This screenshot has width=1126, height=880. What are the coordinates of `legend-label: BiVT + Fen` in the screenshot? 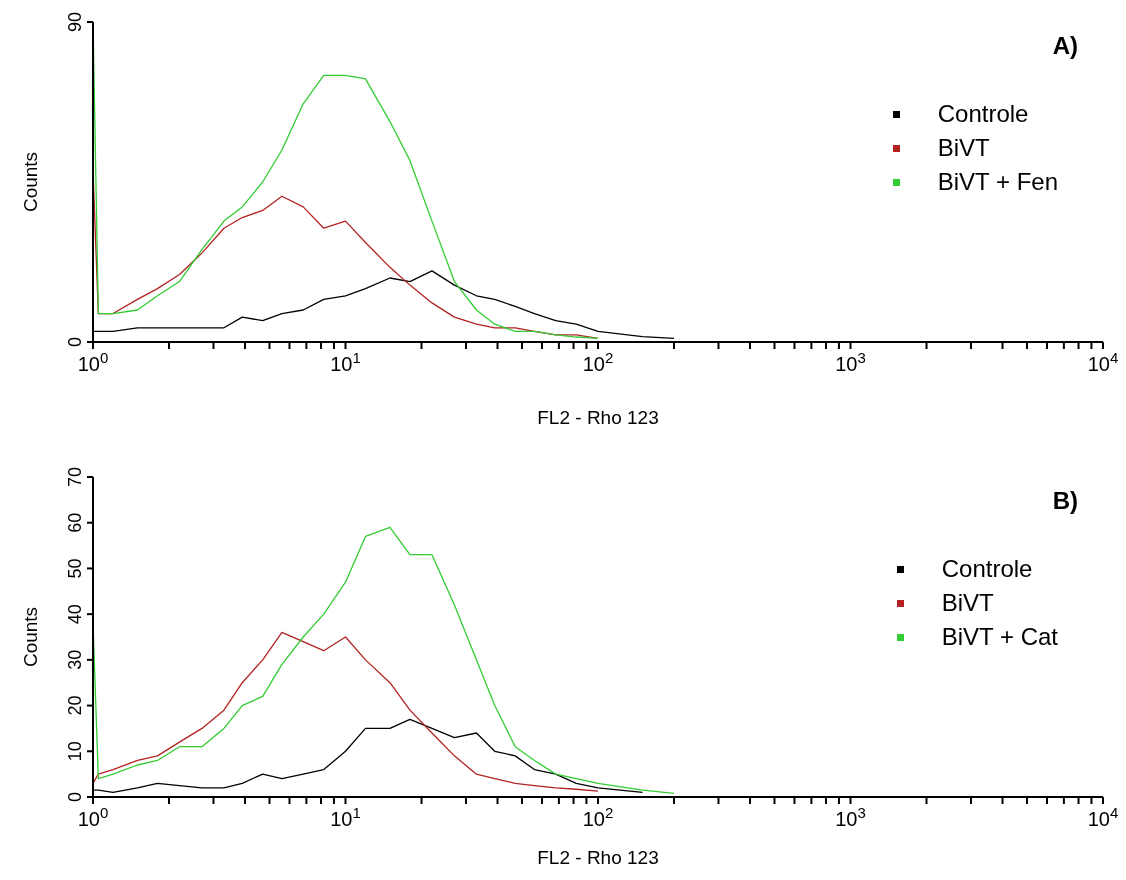 It's located at (997, 182).